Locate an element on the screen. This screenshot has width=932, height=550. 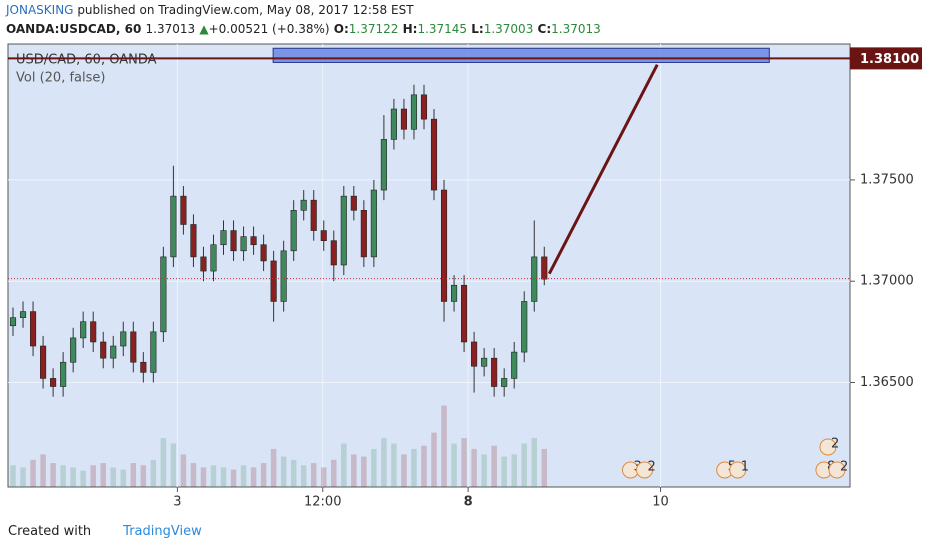
h-line-label: 1.38100 is located at coordinates (889, 59).